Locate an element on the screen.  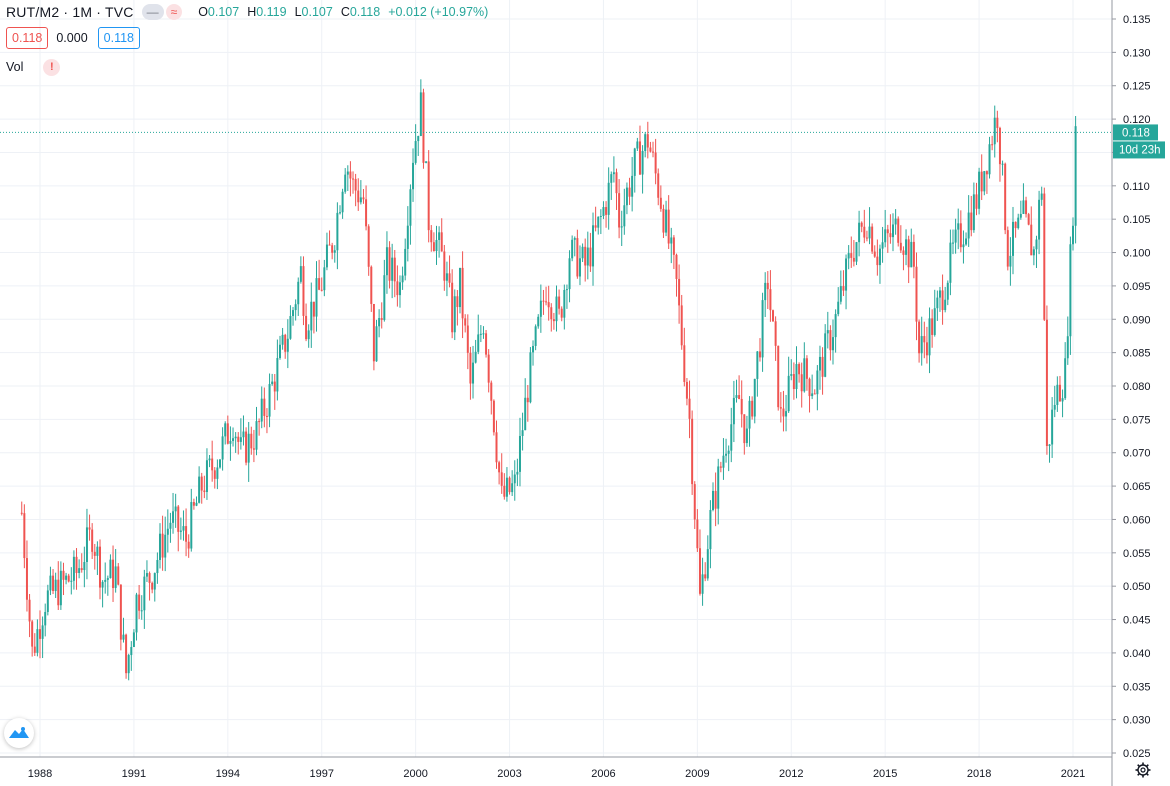
compare-toggle: ≈ is located at coordinates (174, 12).